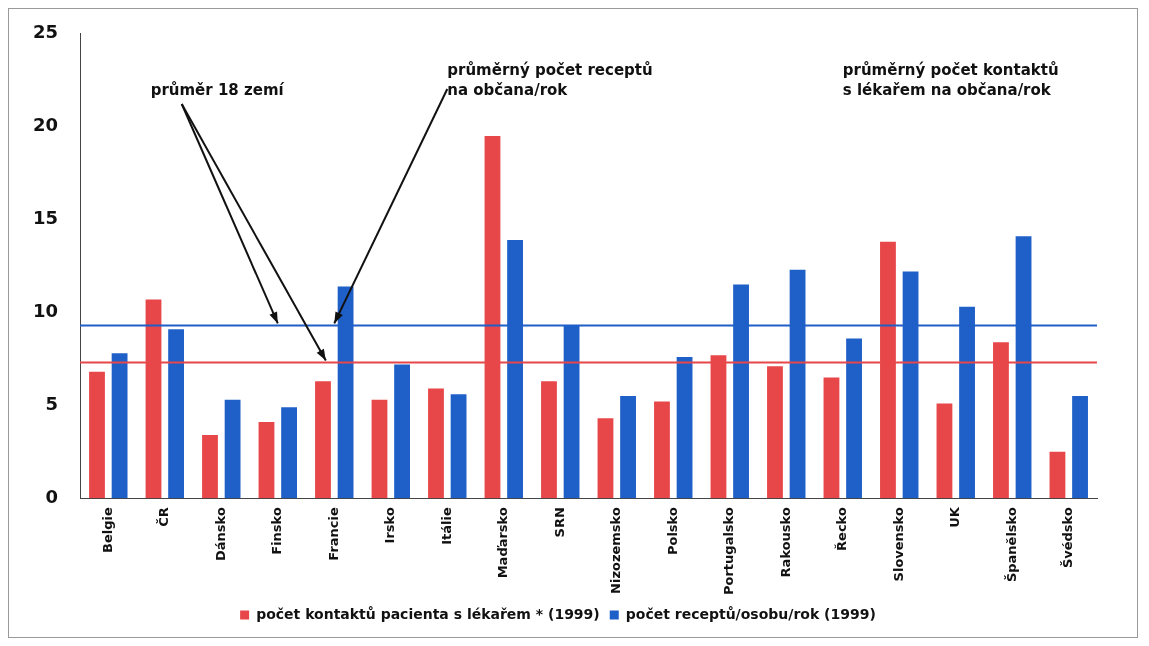  Describe the element at coordinates (559, 522) in the screenshot. I see `x-tick-label: SRN` at that location.